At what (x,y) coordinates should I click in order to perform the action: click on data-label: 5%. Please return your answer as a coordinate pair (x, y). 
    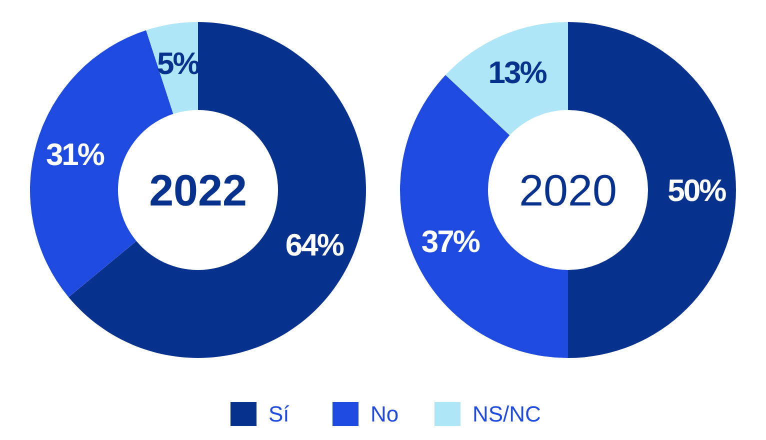
    Looking at the image, I should click on (178, 64).